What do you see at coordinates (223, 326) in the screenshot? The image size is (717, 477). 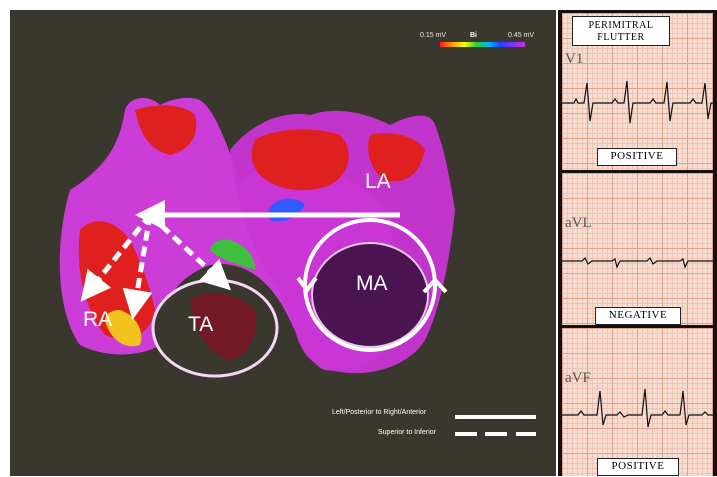 I see `tricuspid-inner` at bounding box center [223, 326].